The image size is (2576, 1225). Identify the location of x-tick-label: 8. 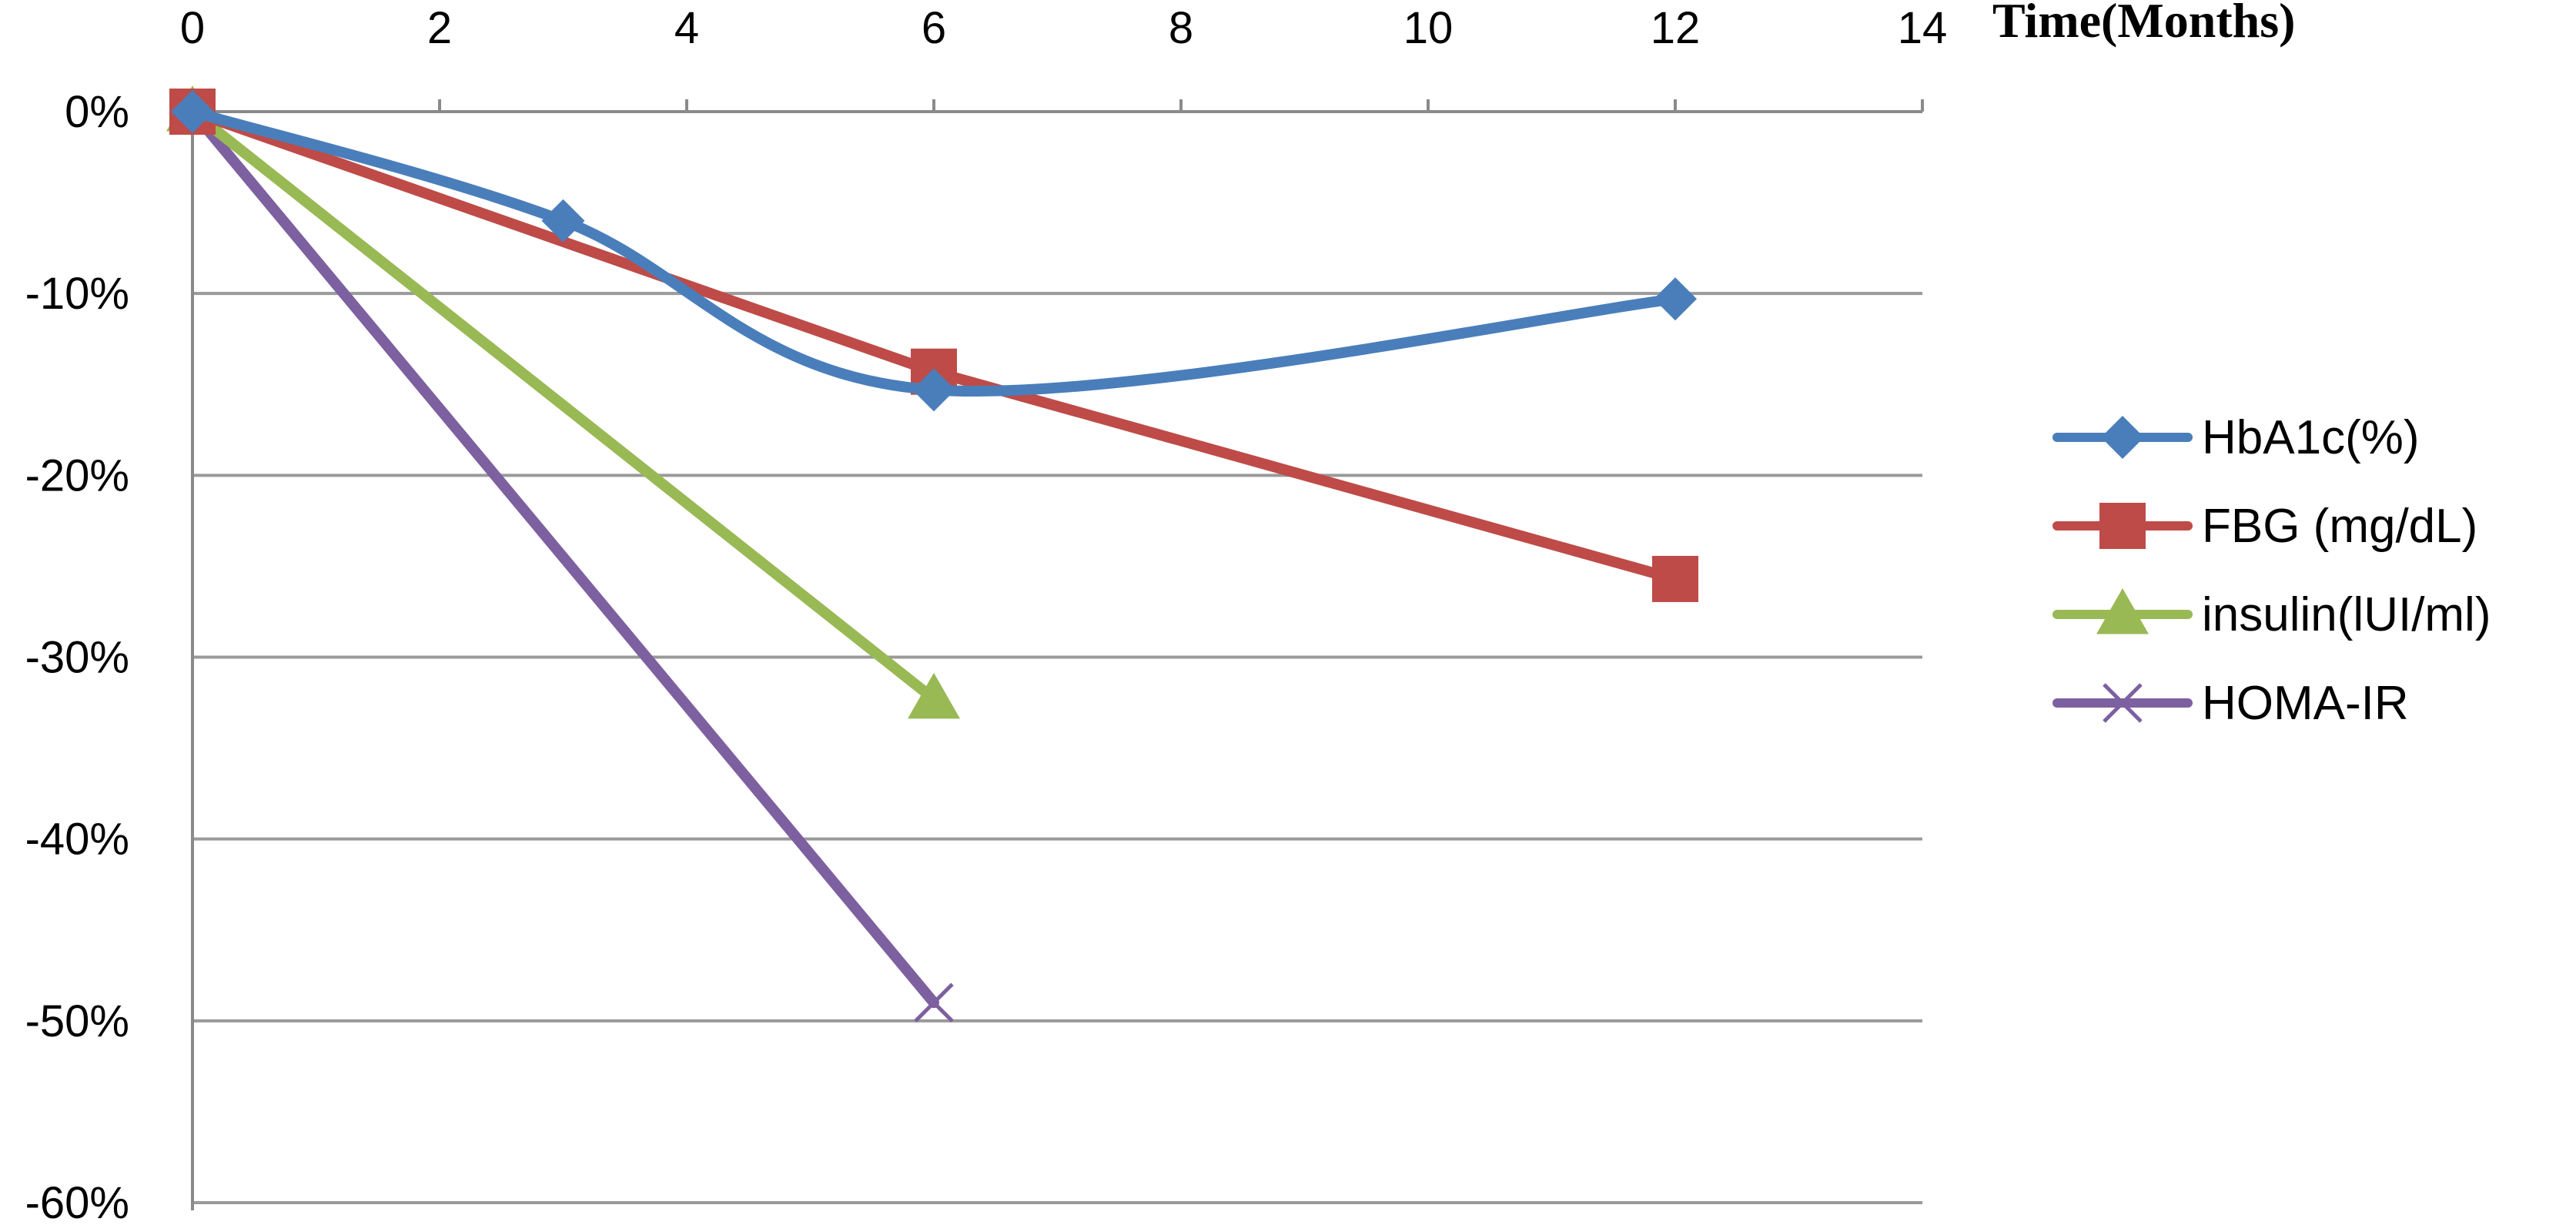
(1181, 28).